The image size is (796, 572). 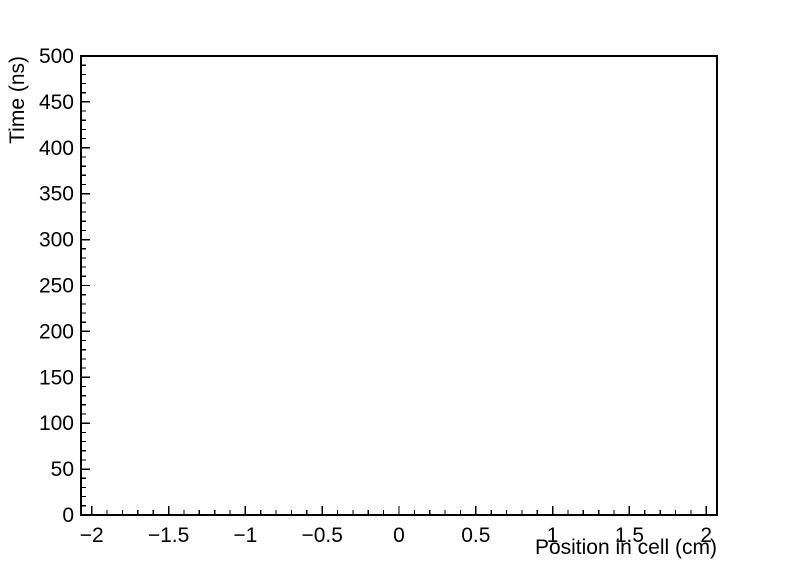 I want to click on x-tick-label: 1.5, so click(x=629, y=535).